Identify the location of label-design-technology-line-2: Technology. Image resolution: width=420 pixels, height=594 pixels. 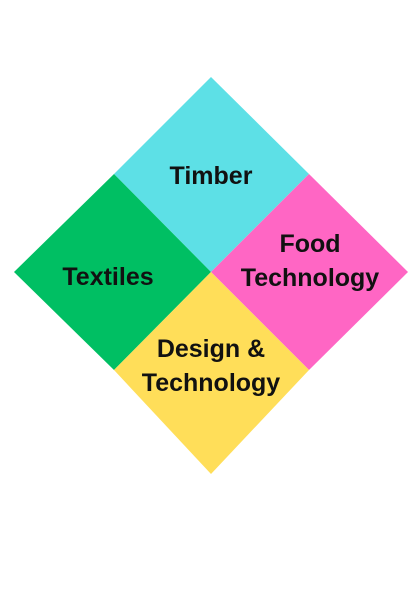
(211, 383).